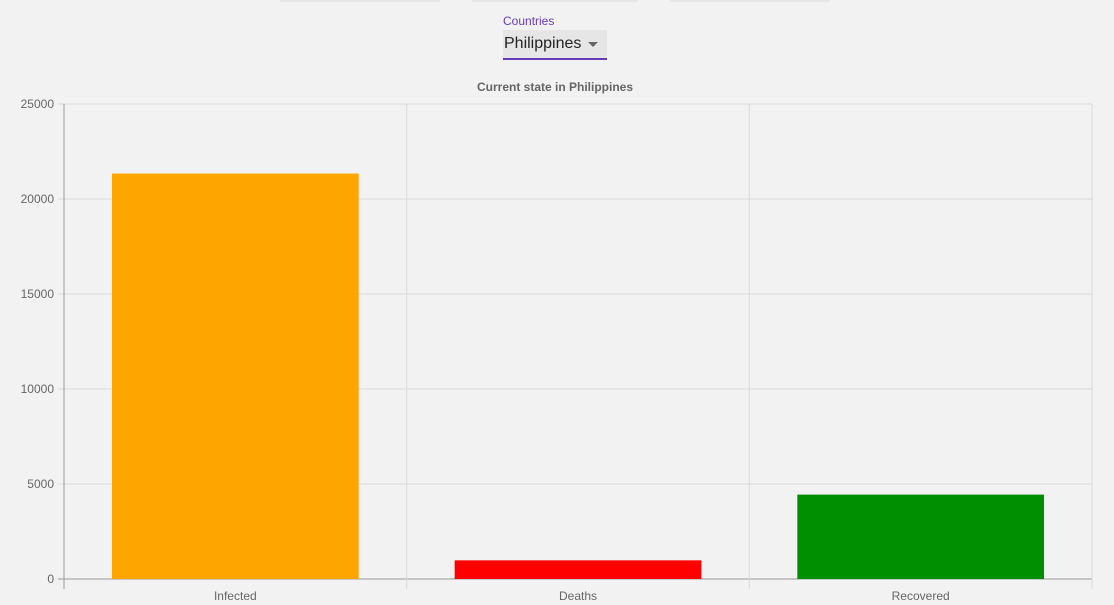  I want to click on countries-selected-value: Philippines, so click(543, 43).